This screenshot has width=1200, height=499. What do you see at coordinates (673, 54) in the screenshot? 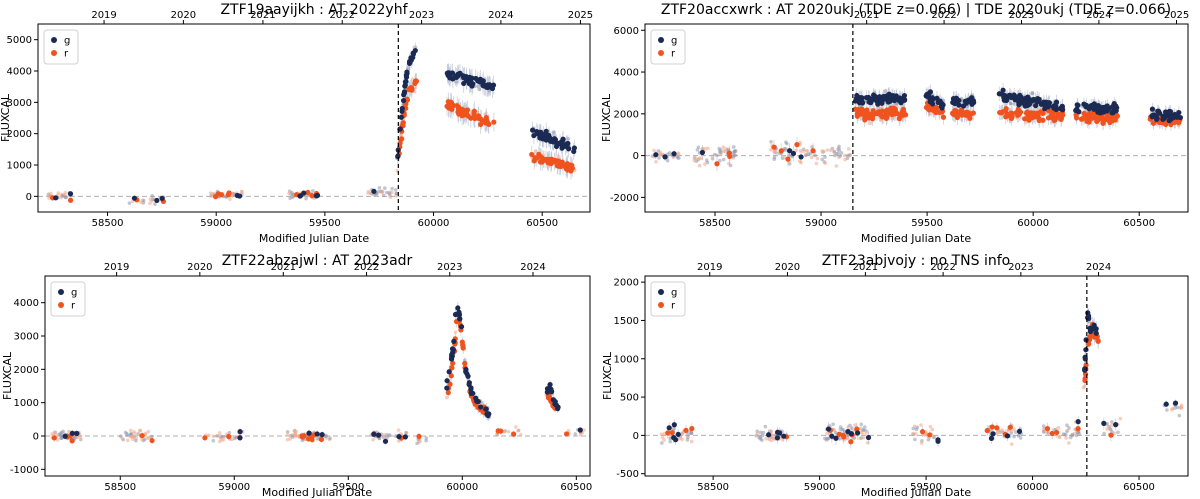
I see `legend-label-r: r` at bounding box center [673, 54].